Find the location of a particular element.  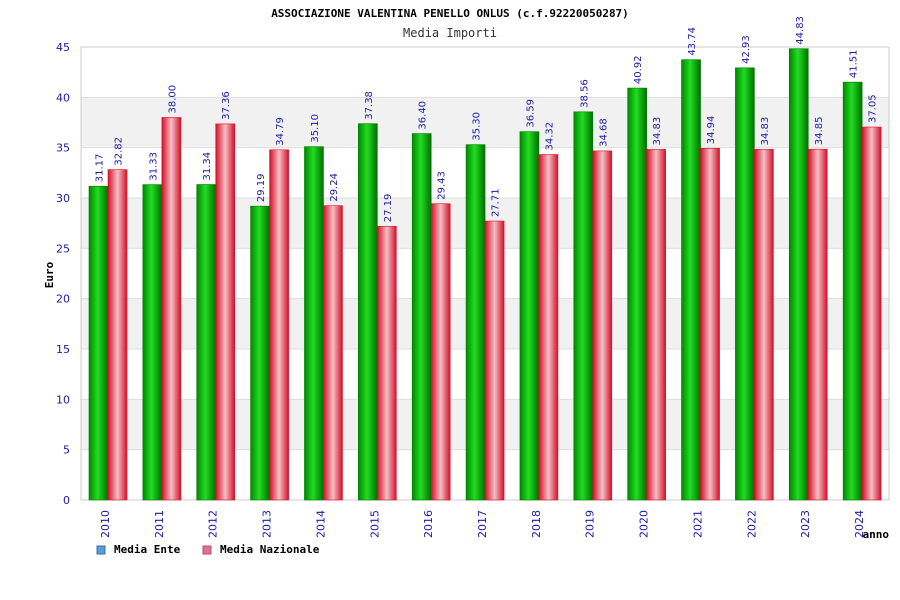

data-label: 34.94 is located at coordinates (711, 130).